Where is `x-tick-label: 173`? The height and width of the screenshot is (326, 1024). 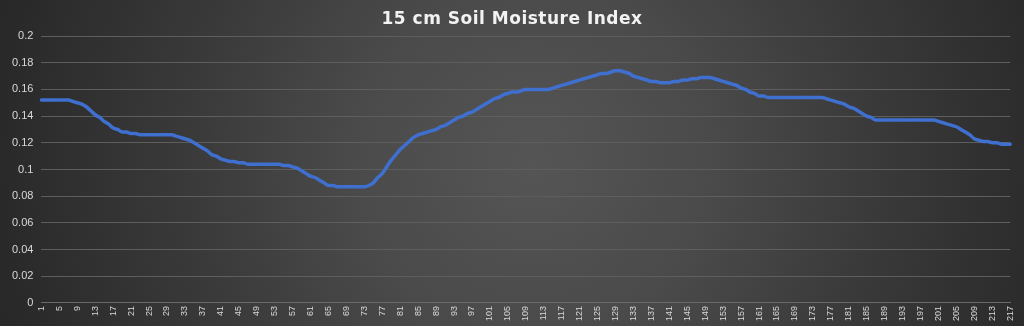 x-tick-label: 173 is located at coordinates (812, 313).